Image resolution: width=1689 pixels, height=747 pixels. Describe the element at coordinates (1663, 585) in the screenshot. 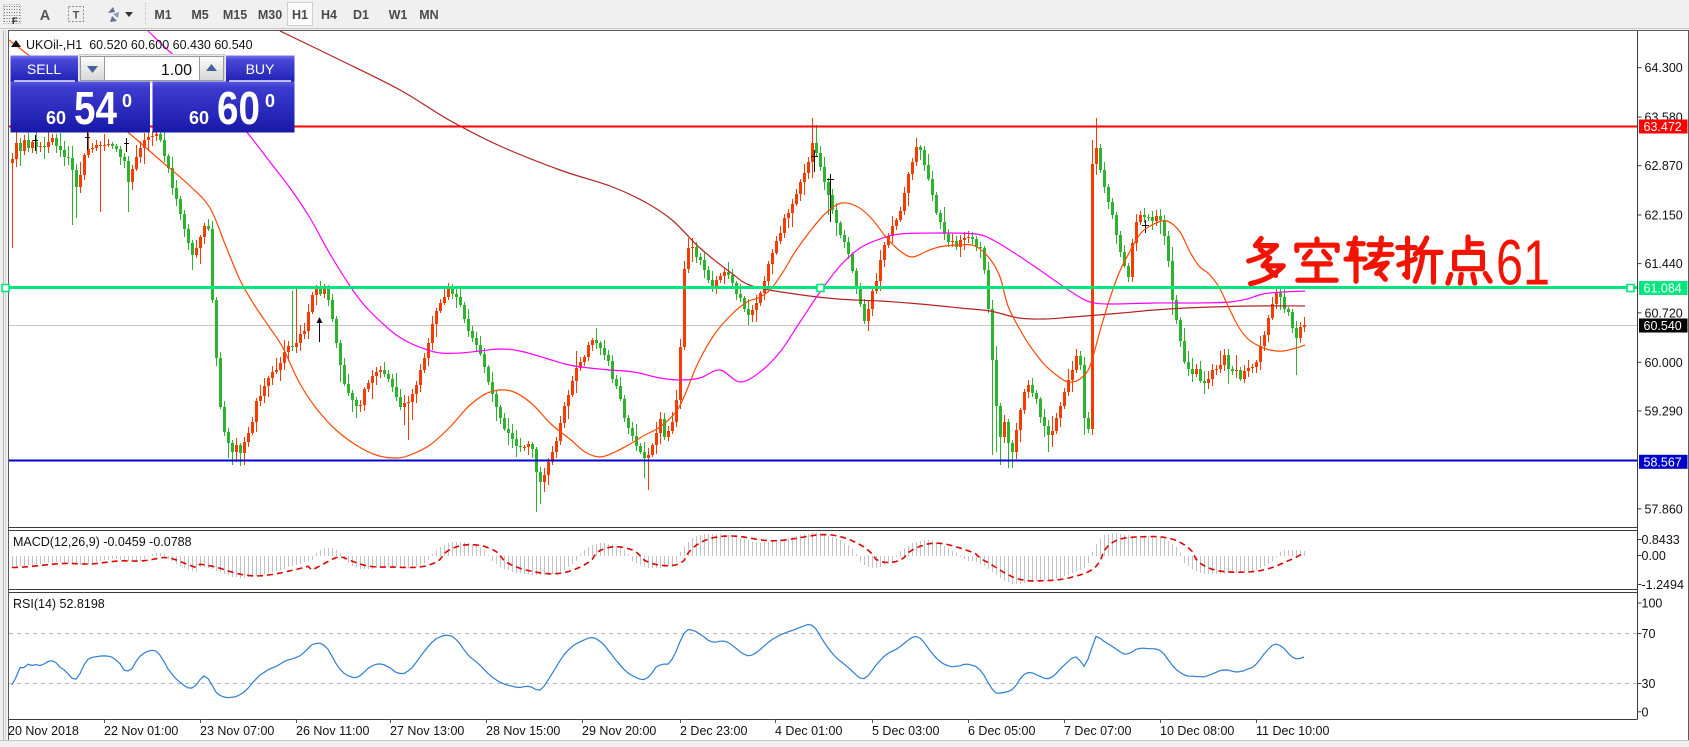

I see `svg-text: -1.2494` at that location.